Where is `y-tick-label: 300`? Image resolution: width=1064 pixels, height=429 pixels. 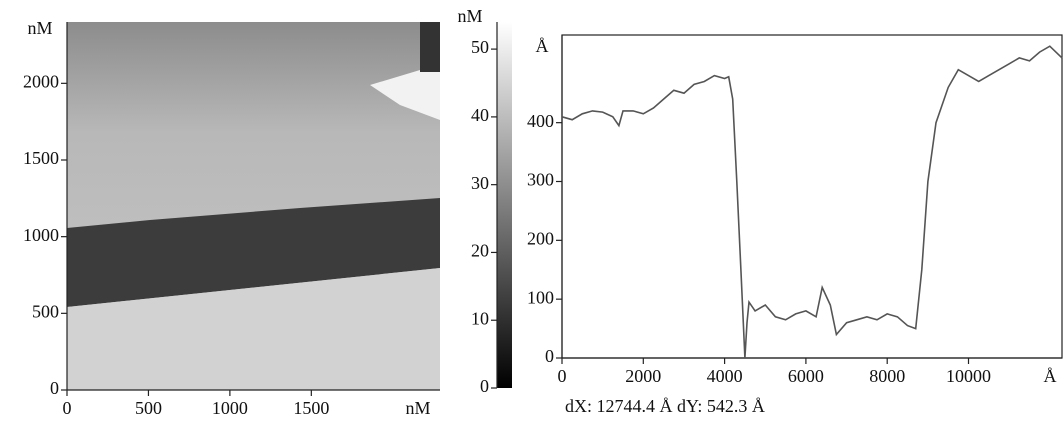 y-tick-label: 300 is located at coordinates (540, 180).